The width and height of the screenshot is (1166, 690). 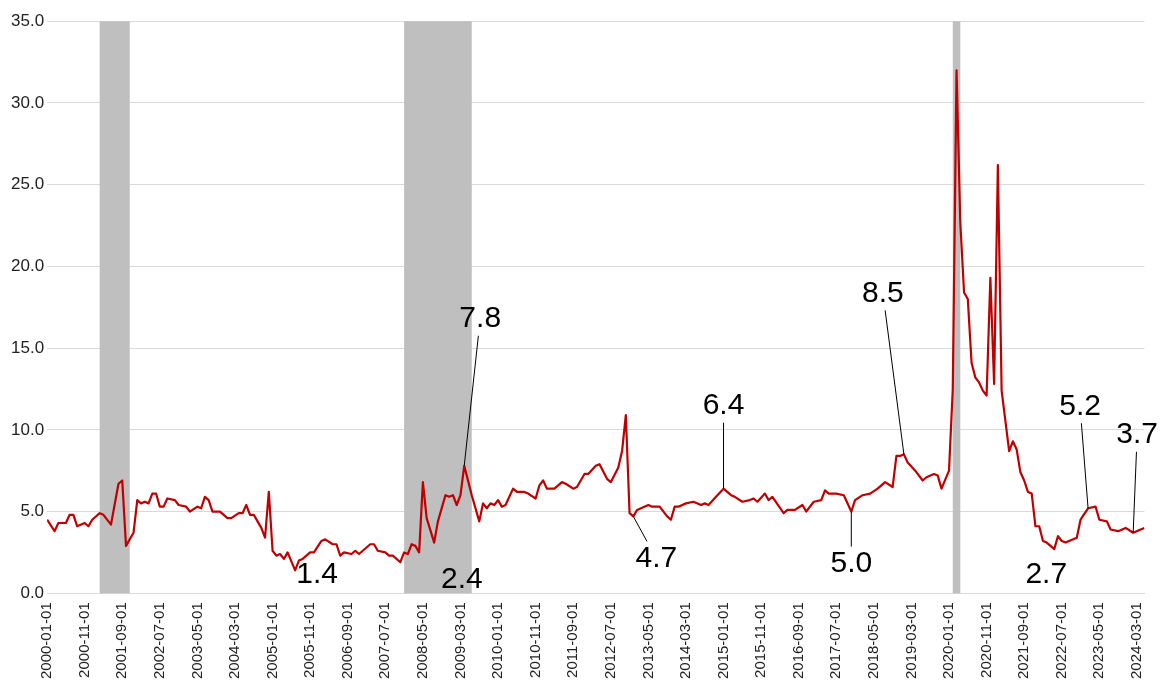 I want to click on x-tick-label: 2001-09-01, so click(x=121, y=641).